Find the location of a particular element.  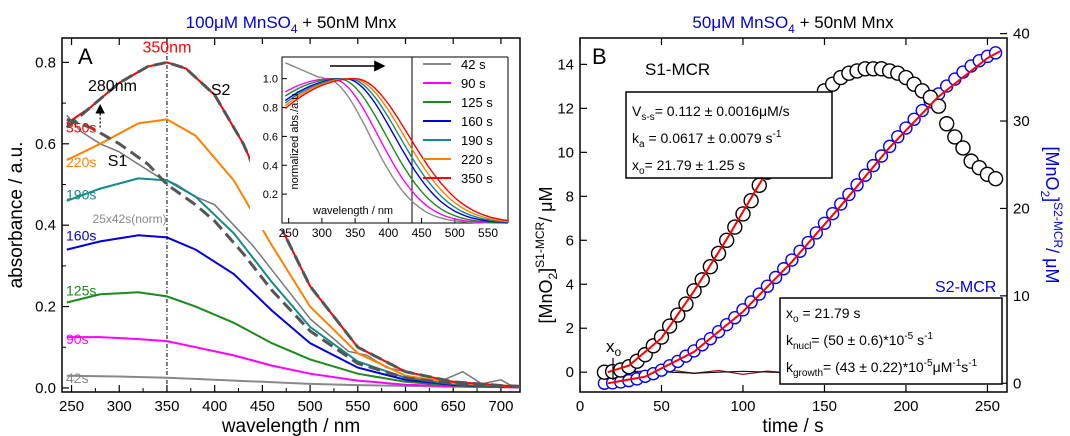

y-left-tick-label-b: 12 is located at coordinates (565, 108).